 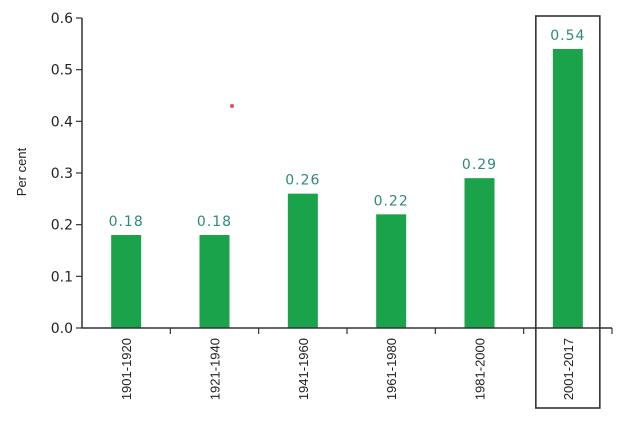 I want to click on x-category-label: 1961-1980, so click(x=391, y=369).